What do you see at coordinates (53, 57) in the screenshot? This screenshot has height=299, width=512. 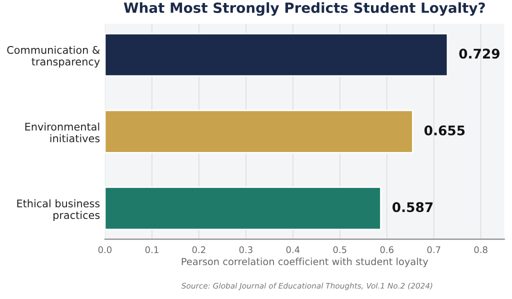 I see `y-tick-label: Communication & transparency` at bounding box center [53, 57].